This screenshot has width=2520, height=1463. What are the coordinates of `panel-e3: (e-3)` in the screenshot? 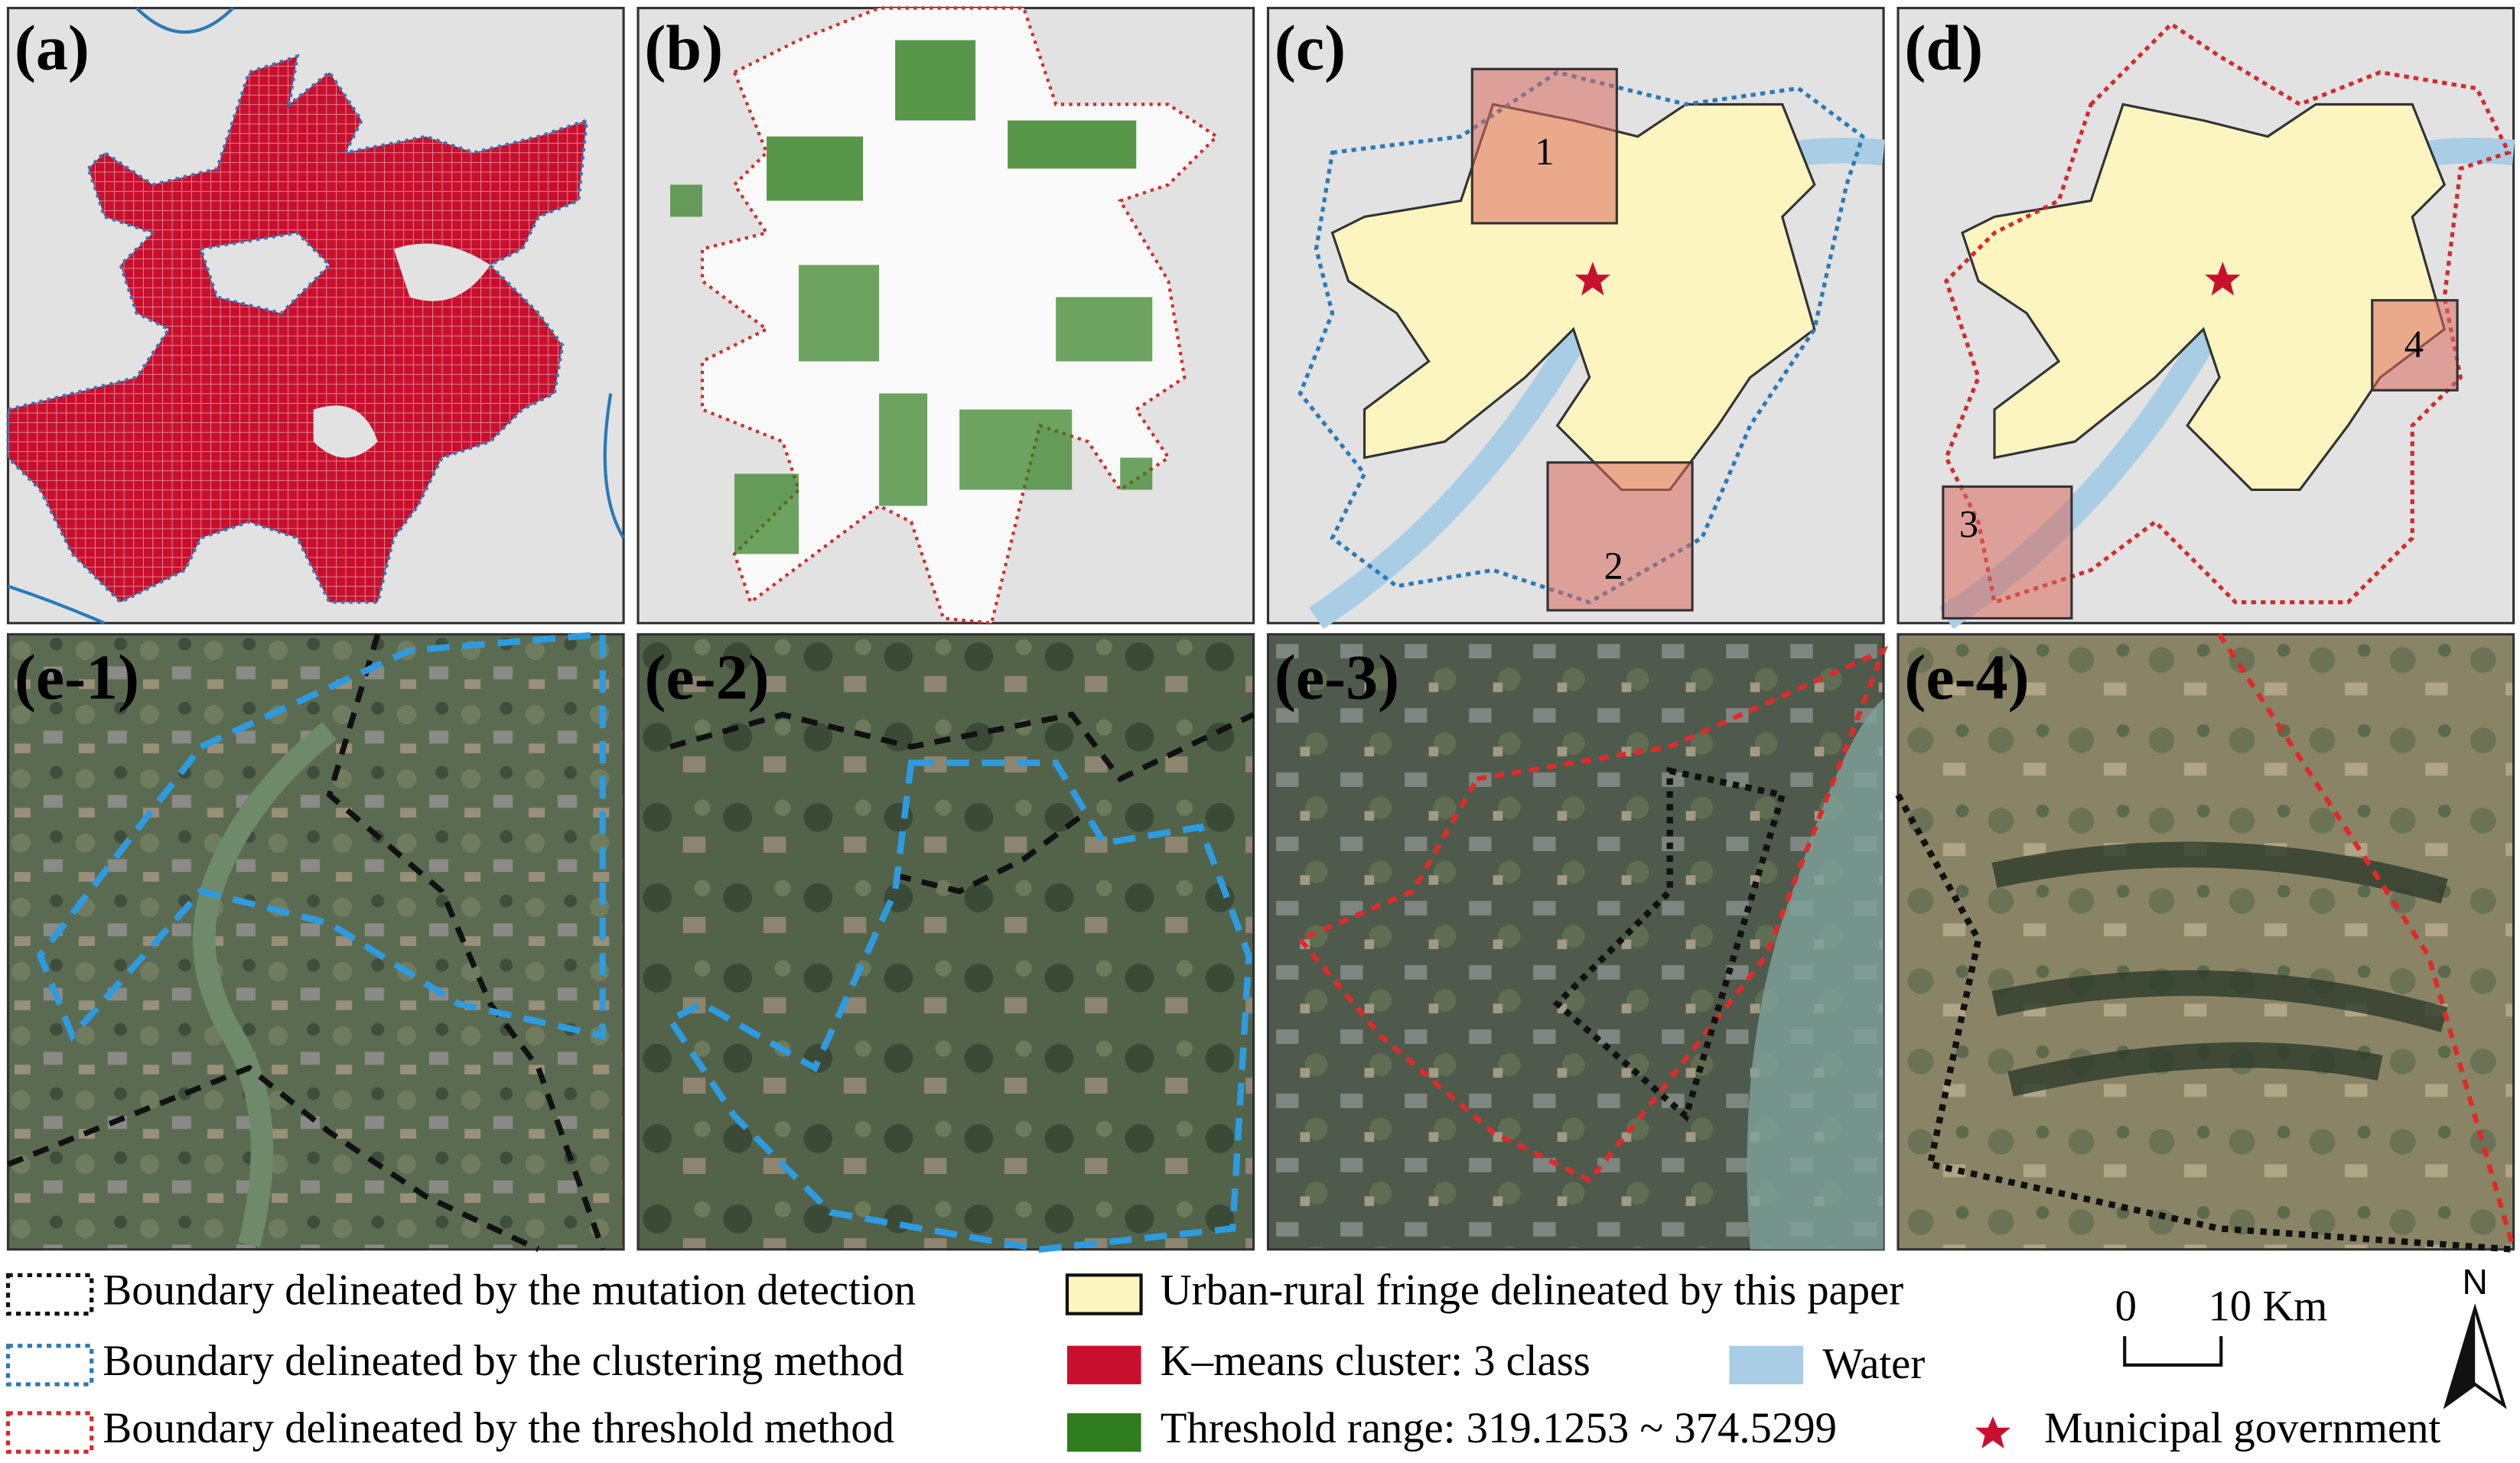 It's located at (1577, 941).